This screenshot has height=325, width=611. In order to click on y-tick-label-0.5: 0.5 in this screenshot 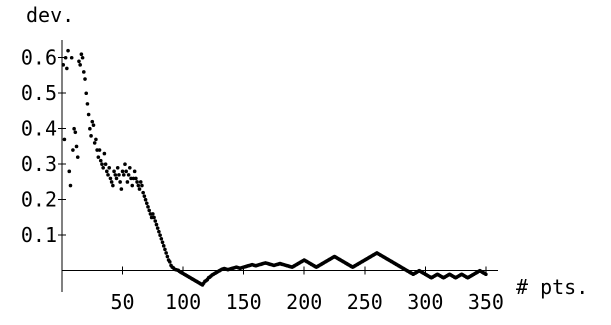, I will do `click(39, 93)`.